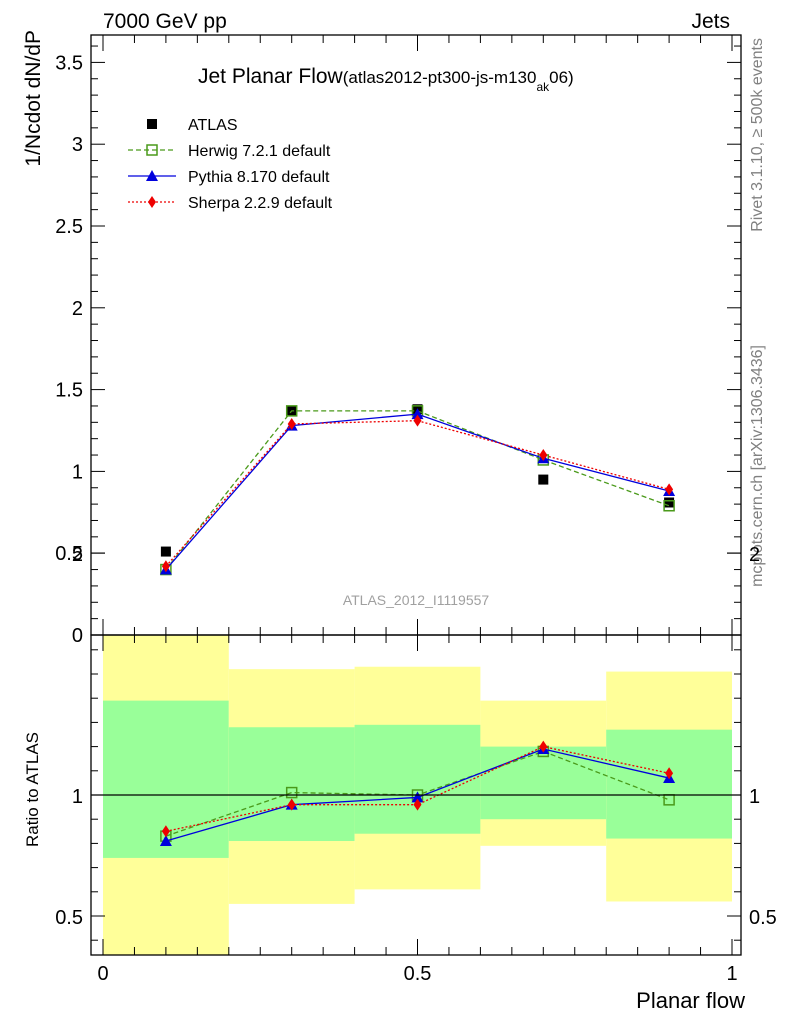 The width and height of the screenshot is (786, 1024). I want to click on ratio-ytick-label-right: 0.5, so click(763, 918).